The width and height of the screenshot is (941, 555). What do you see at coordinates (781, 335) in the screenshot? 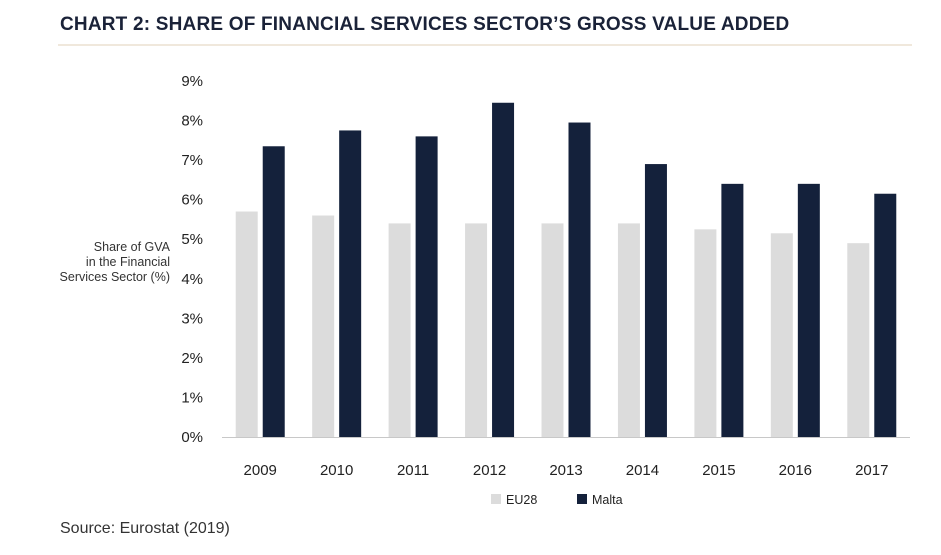
I see `bar-eu28-2016` at bounding box center [781, 335].